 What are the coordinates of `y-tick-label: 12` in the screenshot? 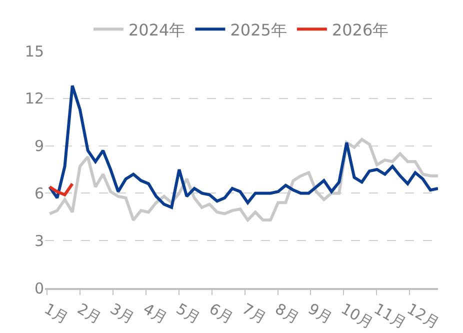 It's located at (34, 99).